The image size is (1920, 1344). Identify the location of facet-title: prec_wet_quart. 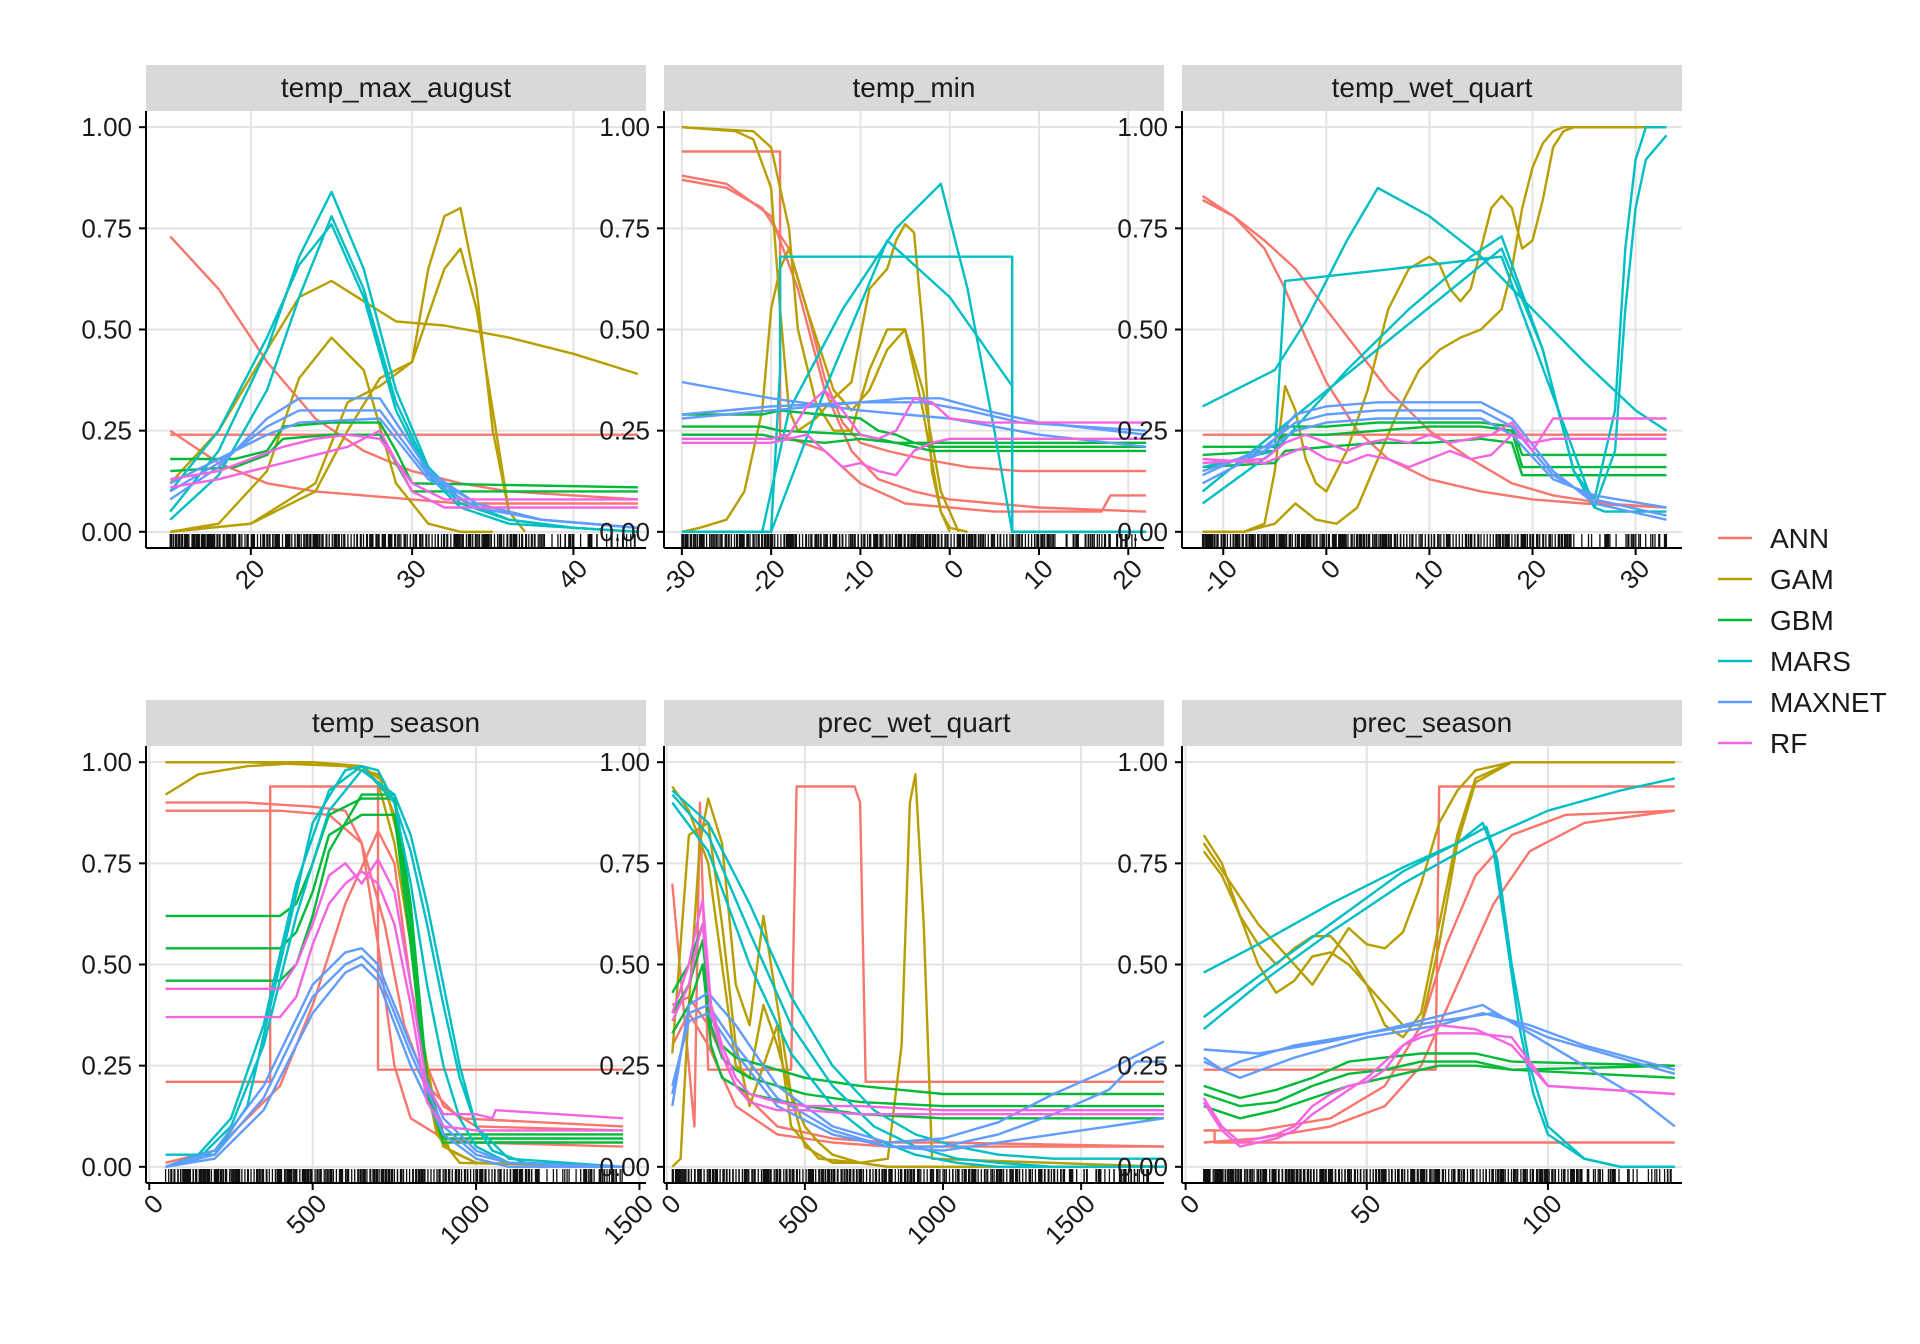
(913, 722).